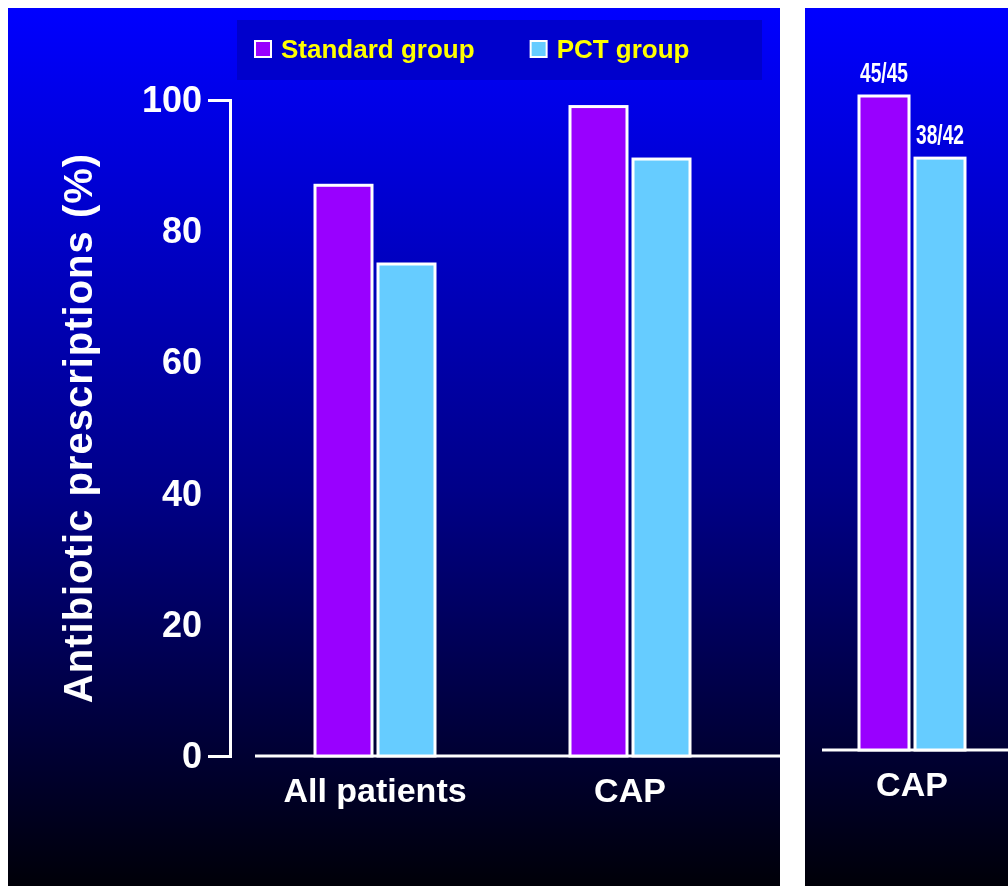  I want to click on y-axis-title: Antibiotic prescriptions (%), so click(78, 428).